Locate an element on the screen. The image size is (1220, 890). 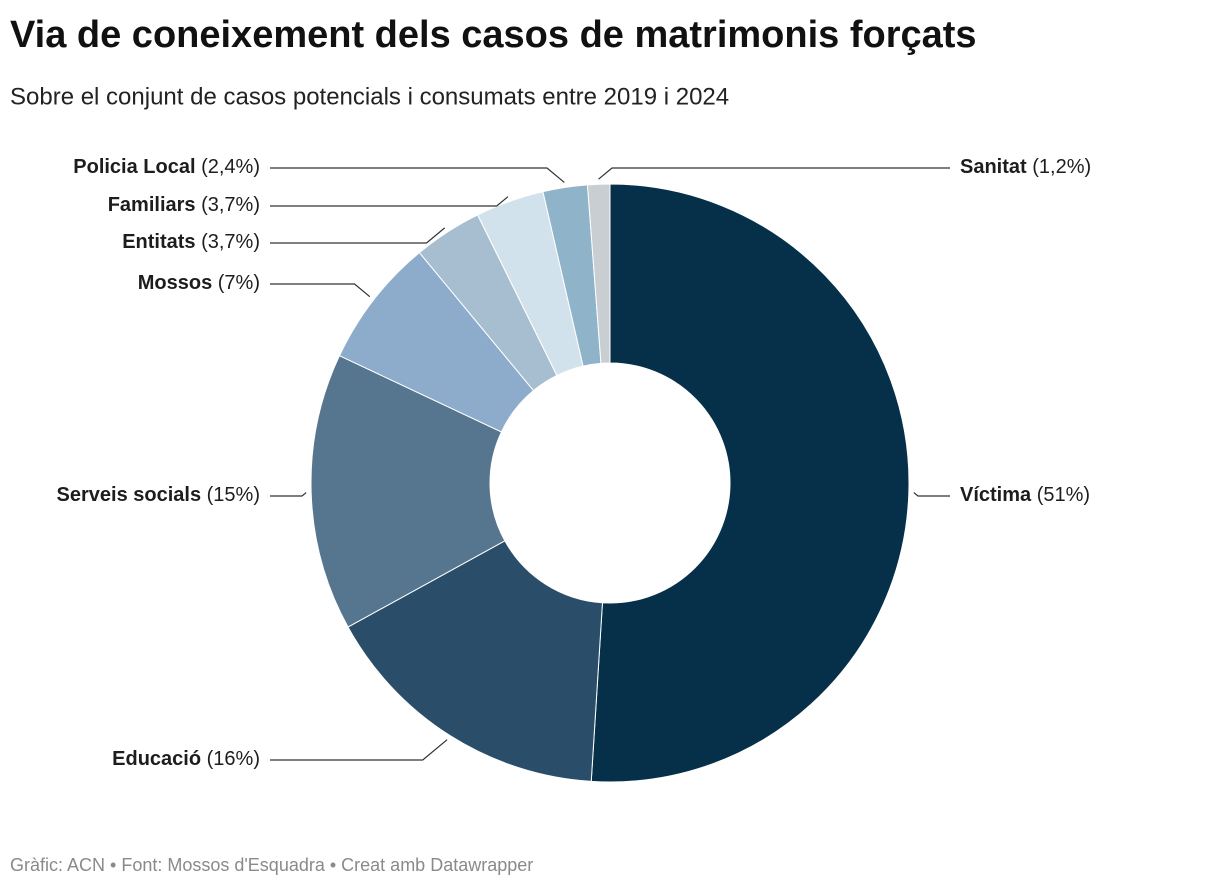
slice-label: Familiars (3,7%) is located at coordinates (184, 205).